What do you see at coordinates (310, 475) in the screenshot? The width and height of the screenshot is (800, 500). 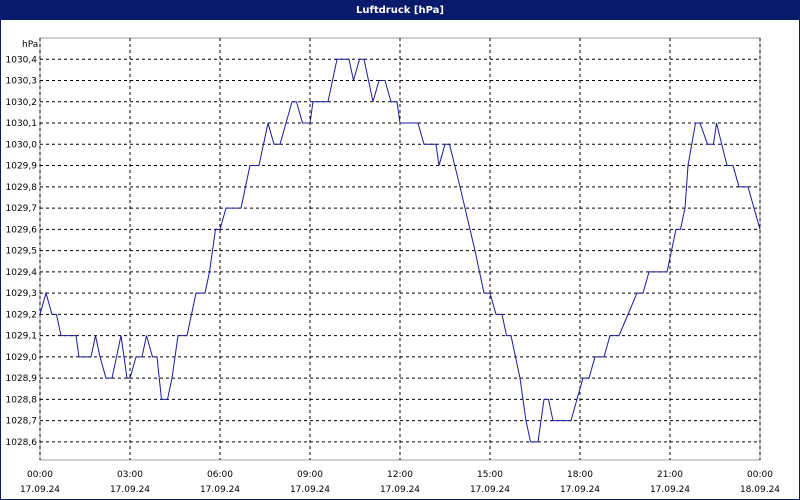 I see `x-tick-label: 09:00` at bounding box center [310, 475].